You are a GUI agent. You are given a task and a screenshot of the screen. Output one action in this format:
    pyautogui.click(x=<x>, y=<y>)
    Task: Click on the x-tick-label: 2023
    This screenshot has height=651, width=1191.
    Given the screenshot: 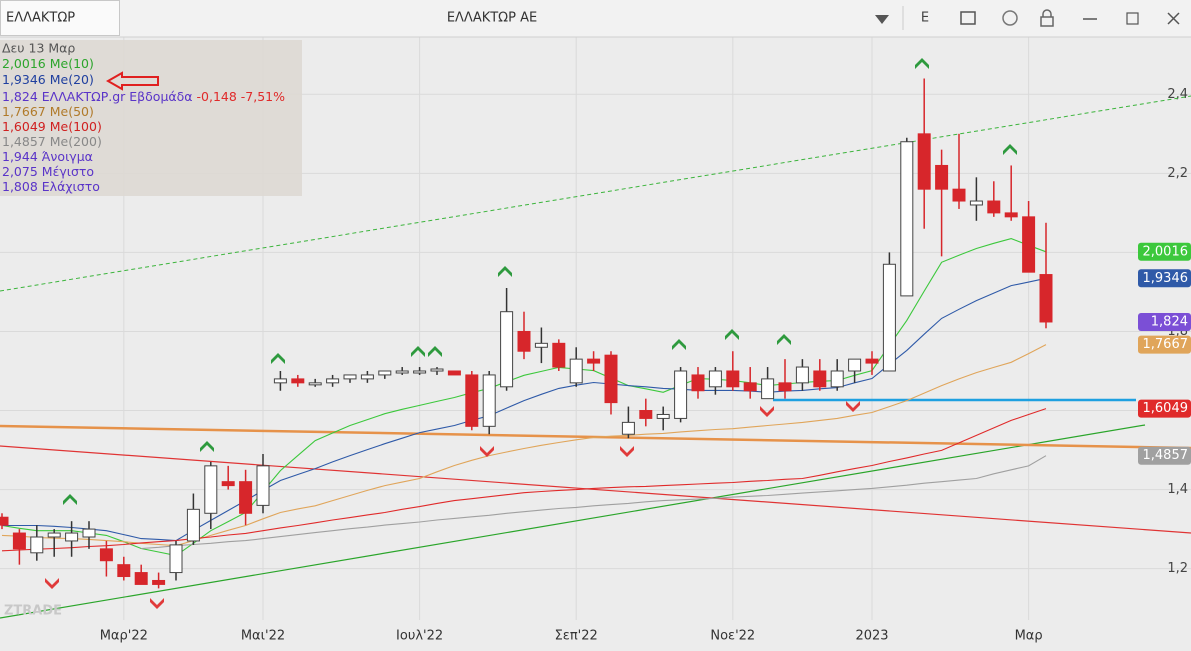 What is the action you would take?
    pyautogui.click(x=871, y=636)
    